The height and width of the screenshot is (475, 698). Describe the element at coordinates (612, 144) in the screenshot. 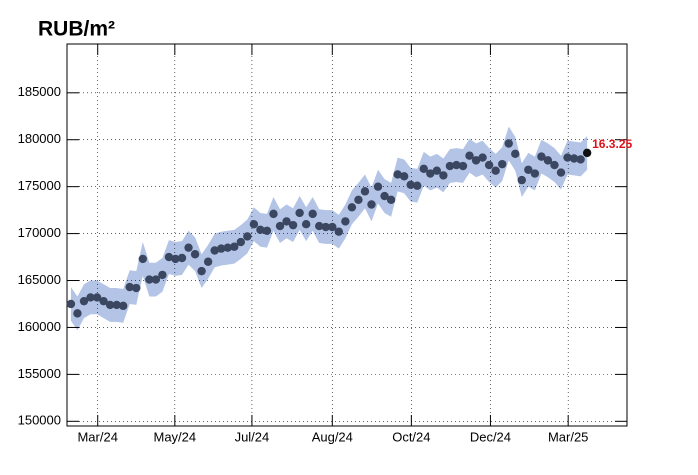

I see `annotation: 16.3.25` at that location.